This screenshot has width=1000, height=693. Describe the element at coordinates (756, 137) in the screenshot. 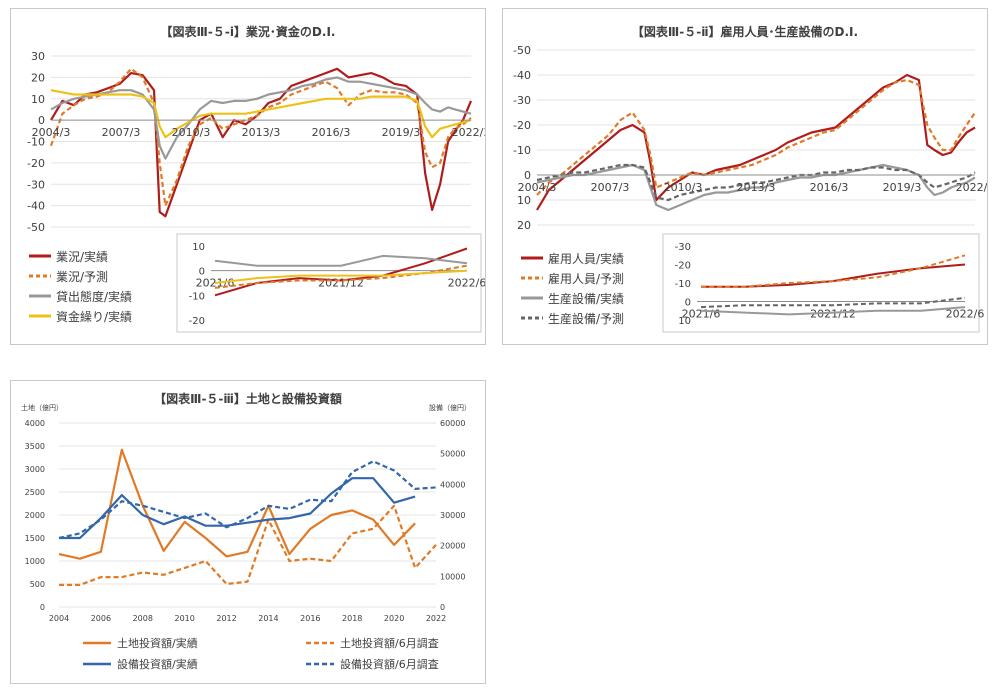

I see `series-line-雇用人員-予測` at that location.